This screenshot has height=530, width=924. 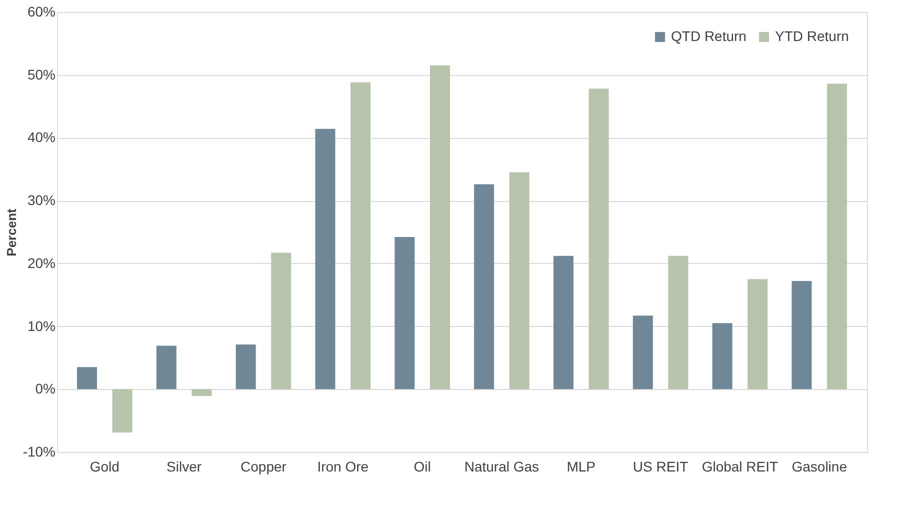 What do you see at coordinates (41, 137) in the screenshot?
I see `y-tick-label: 40%` at bounding box center [41, 137].